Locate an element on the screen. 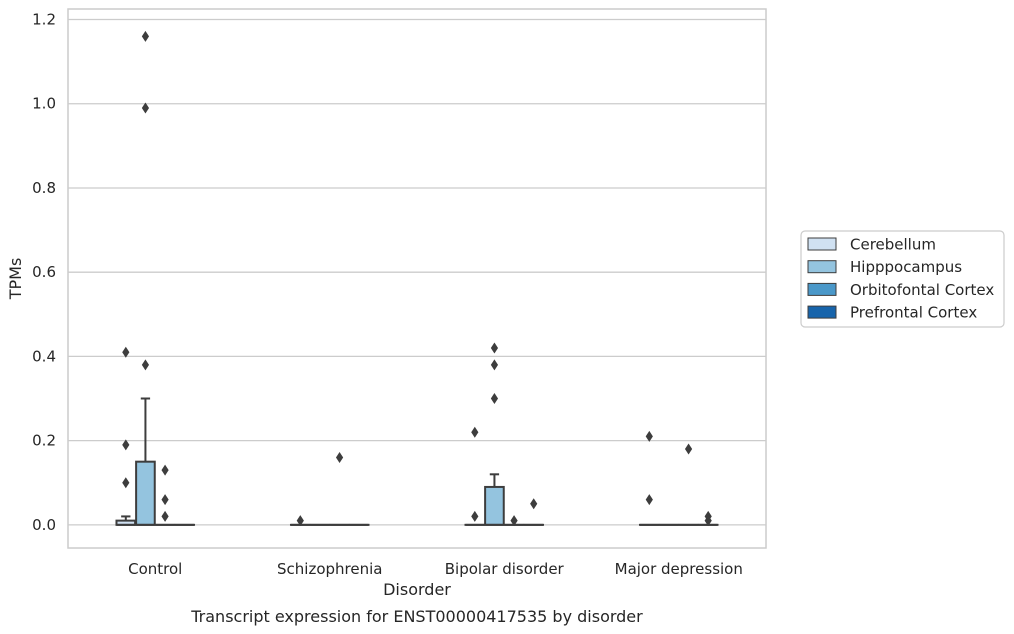  legend-label: Prefrontal Cortex is located at coordinates (913, 313).